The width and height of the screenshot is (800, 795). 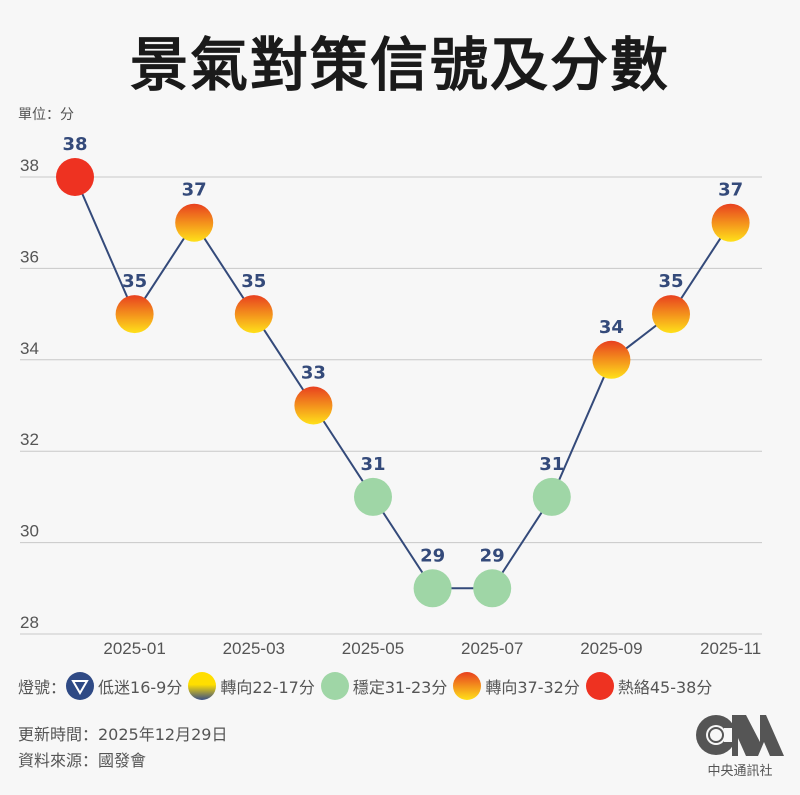 I want to click on x-tick-label: 2025-07, so click(x=492, y=648).